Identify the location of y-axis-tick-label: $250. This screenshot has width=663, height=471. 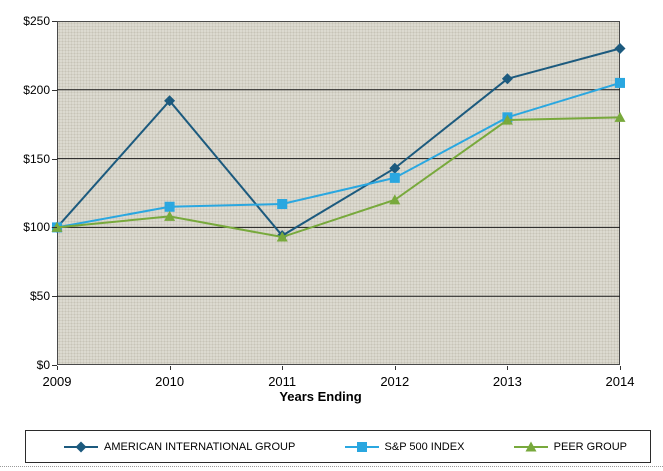
(36, 21).